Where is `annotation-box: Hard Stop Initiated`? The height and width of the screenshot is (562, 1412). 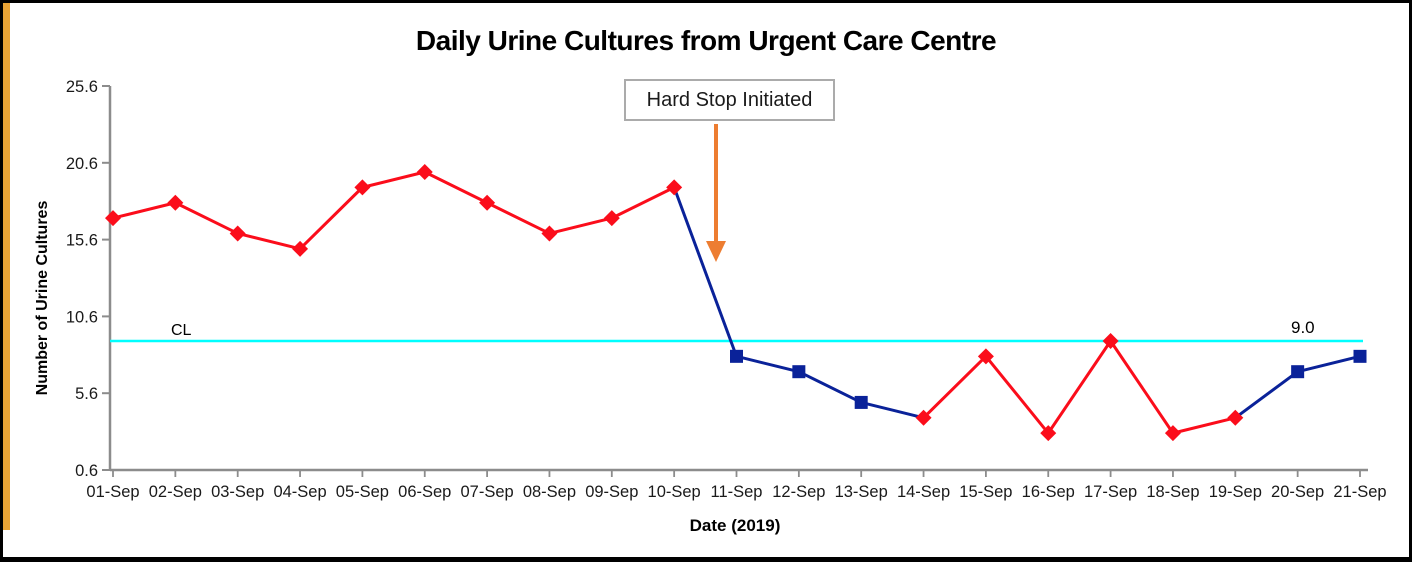 annotation-box: Hard Stop Initiated is located at coordinates (729, 100).